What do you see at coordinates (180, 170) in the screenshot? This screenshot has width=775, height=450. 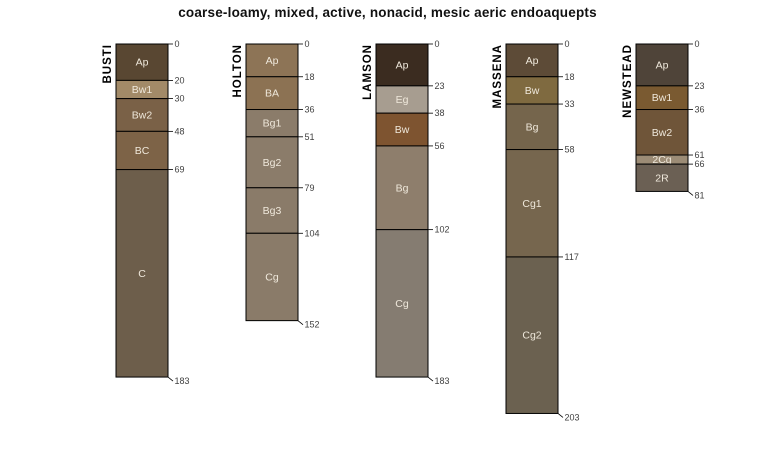 I see `depth-label: 69` at bounding box center [180, 170].